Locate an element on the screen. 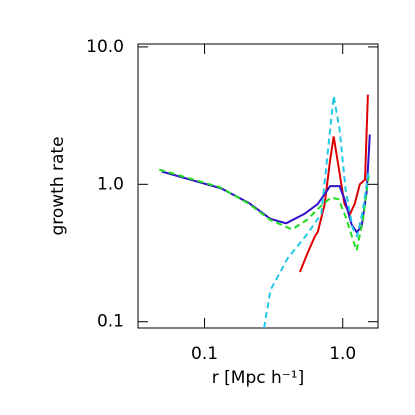 Image resolution: width=415 pixels, height=415 pixels. x-tick-label: 0.1 is located at coordinates (204, 354).